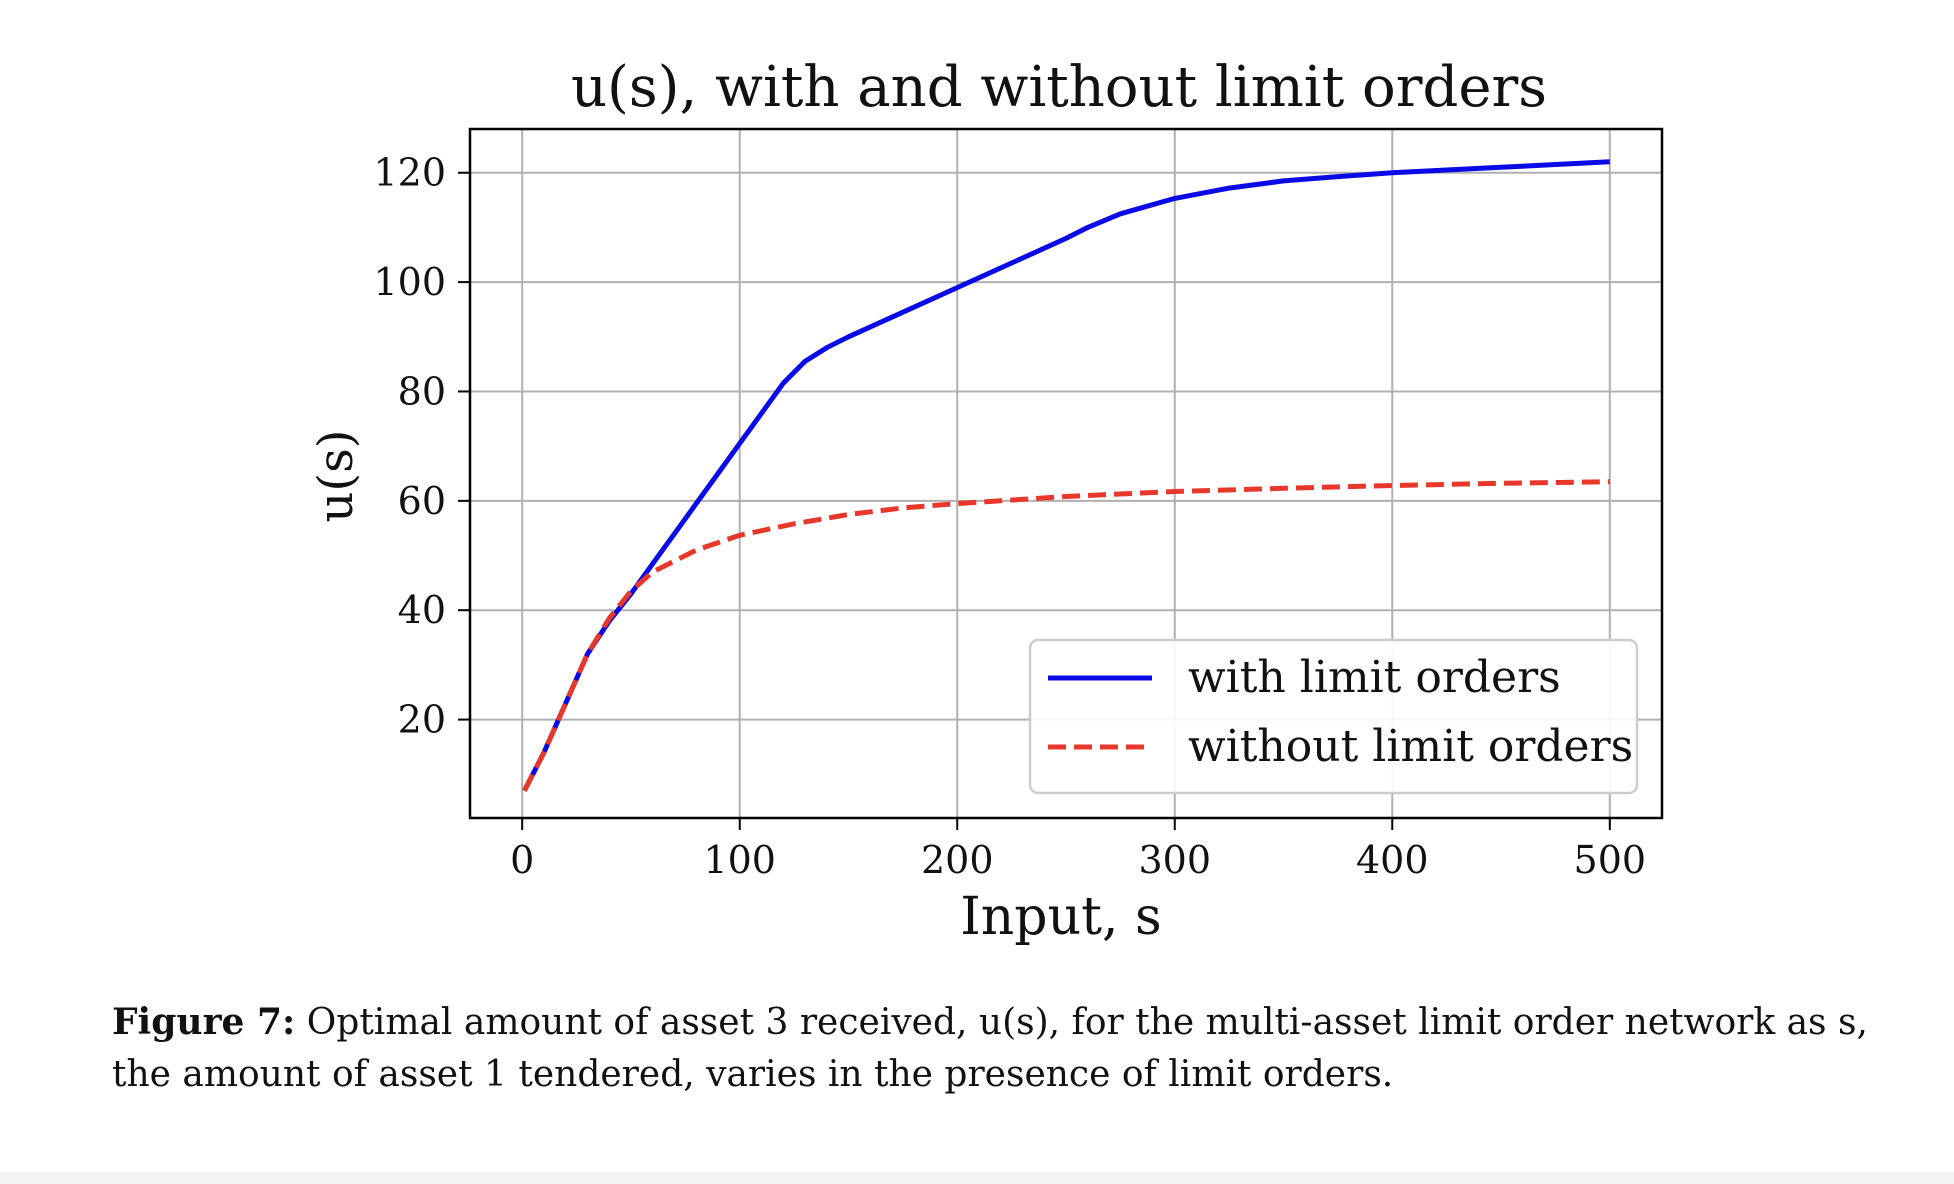 This screenshot has height=1184, width=1954. I want to click on caption-label: Figure 7:, so click(204, 1022).